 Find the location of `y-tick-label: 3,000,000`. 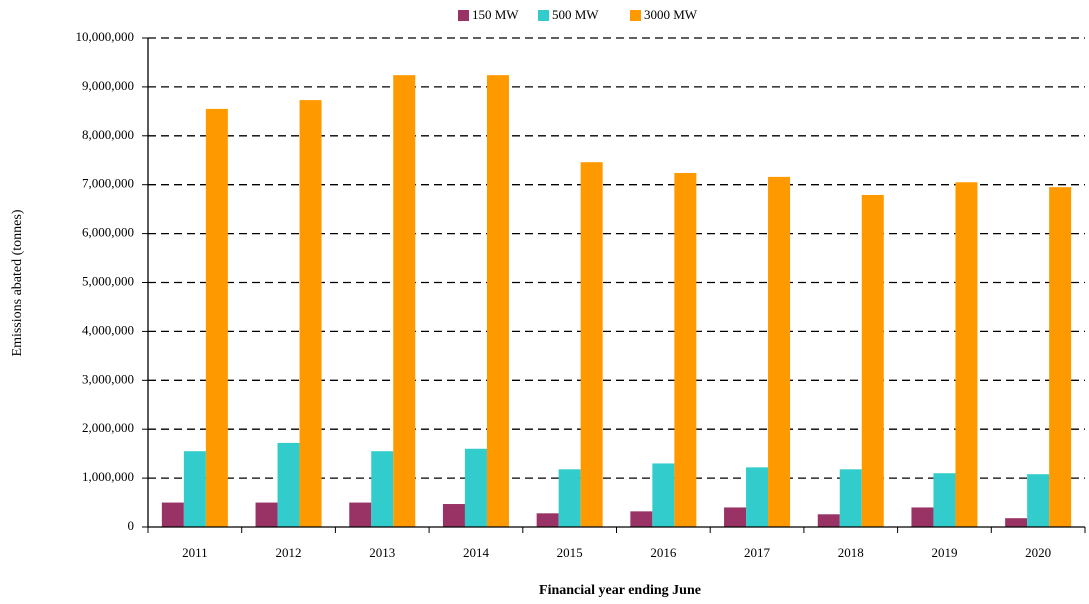

y-tick-label: 3,000,000 is located at coordinates (108, 378).